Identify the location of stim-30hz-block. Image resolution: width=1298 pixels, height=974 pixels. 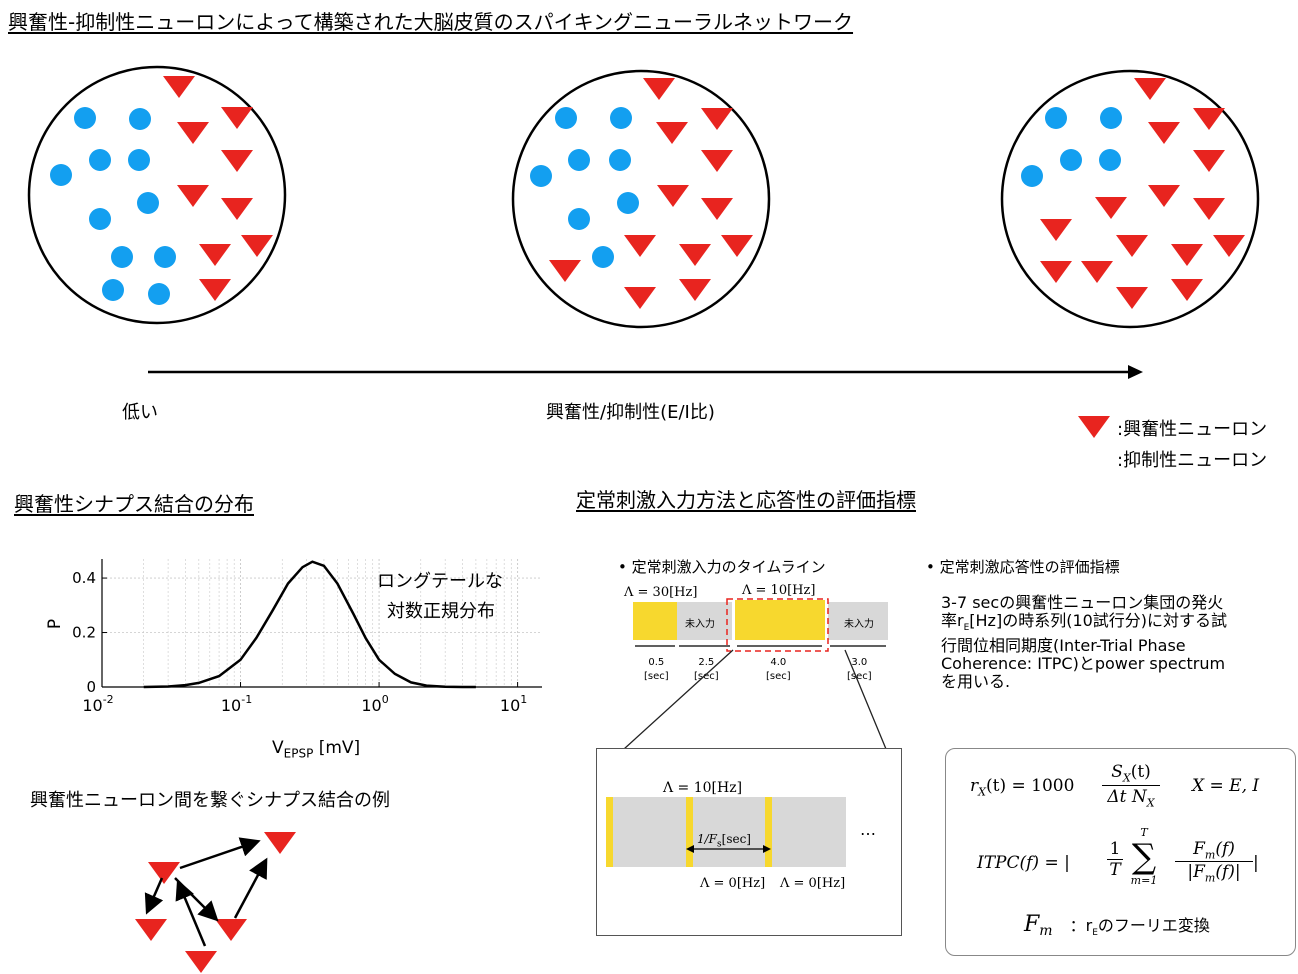
(655, 621).